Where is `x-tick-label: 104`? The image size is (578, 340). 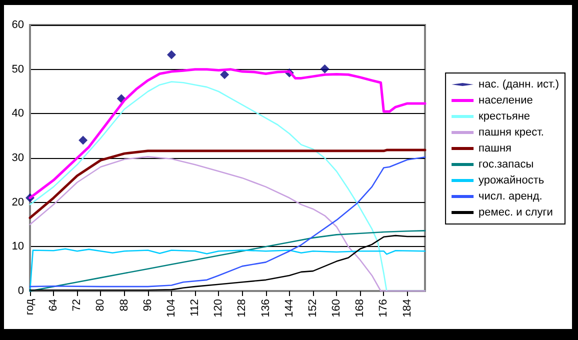
x-tick-label: 104 is located at coordinates (171, 308).